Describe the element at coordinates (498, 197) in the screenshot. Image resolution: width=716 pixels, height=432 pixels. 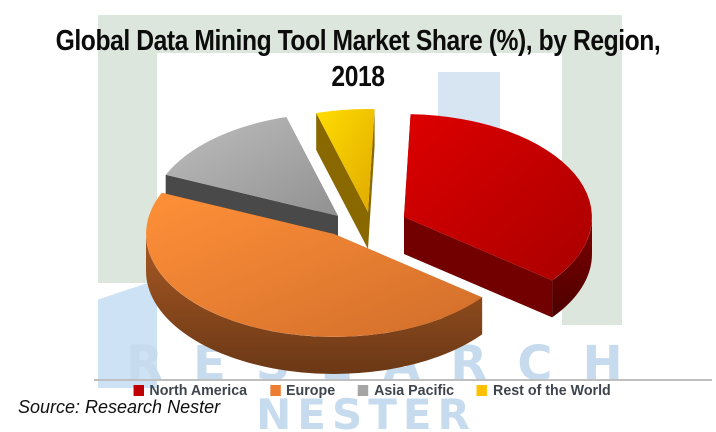
I see `pie-slice-north-america-top` at that location.